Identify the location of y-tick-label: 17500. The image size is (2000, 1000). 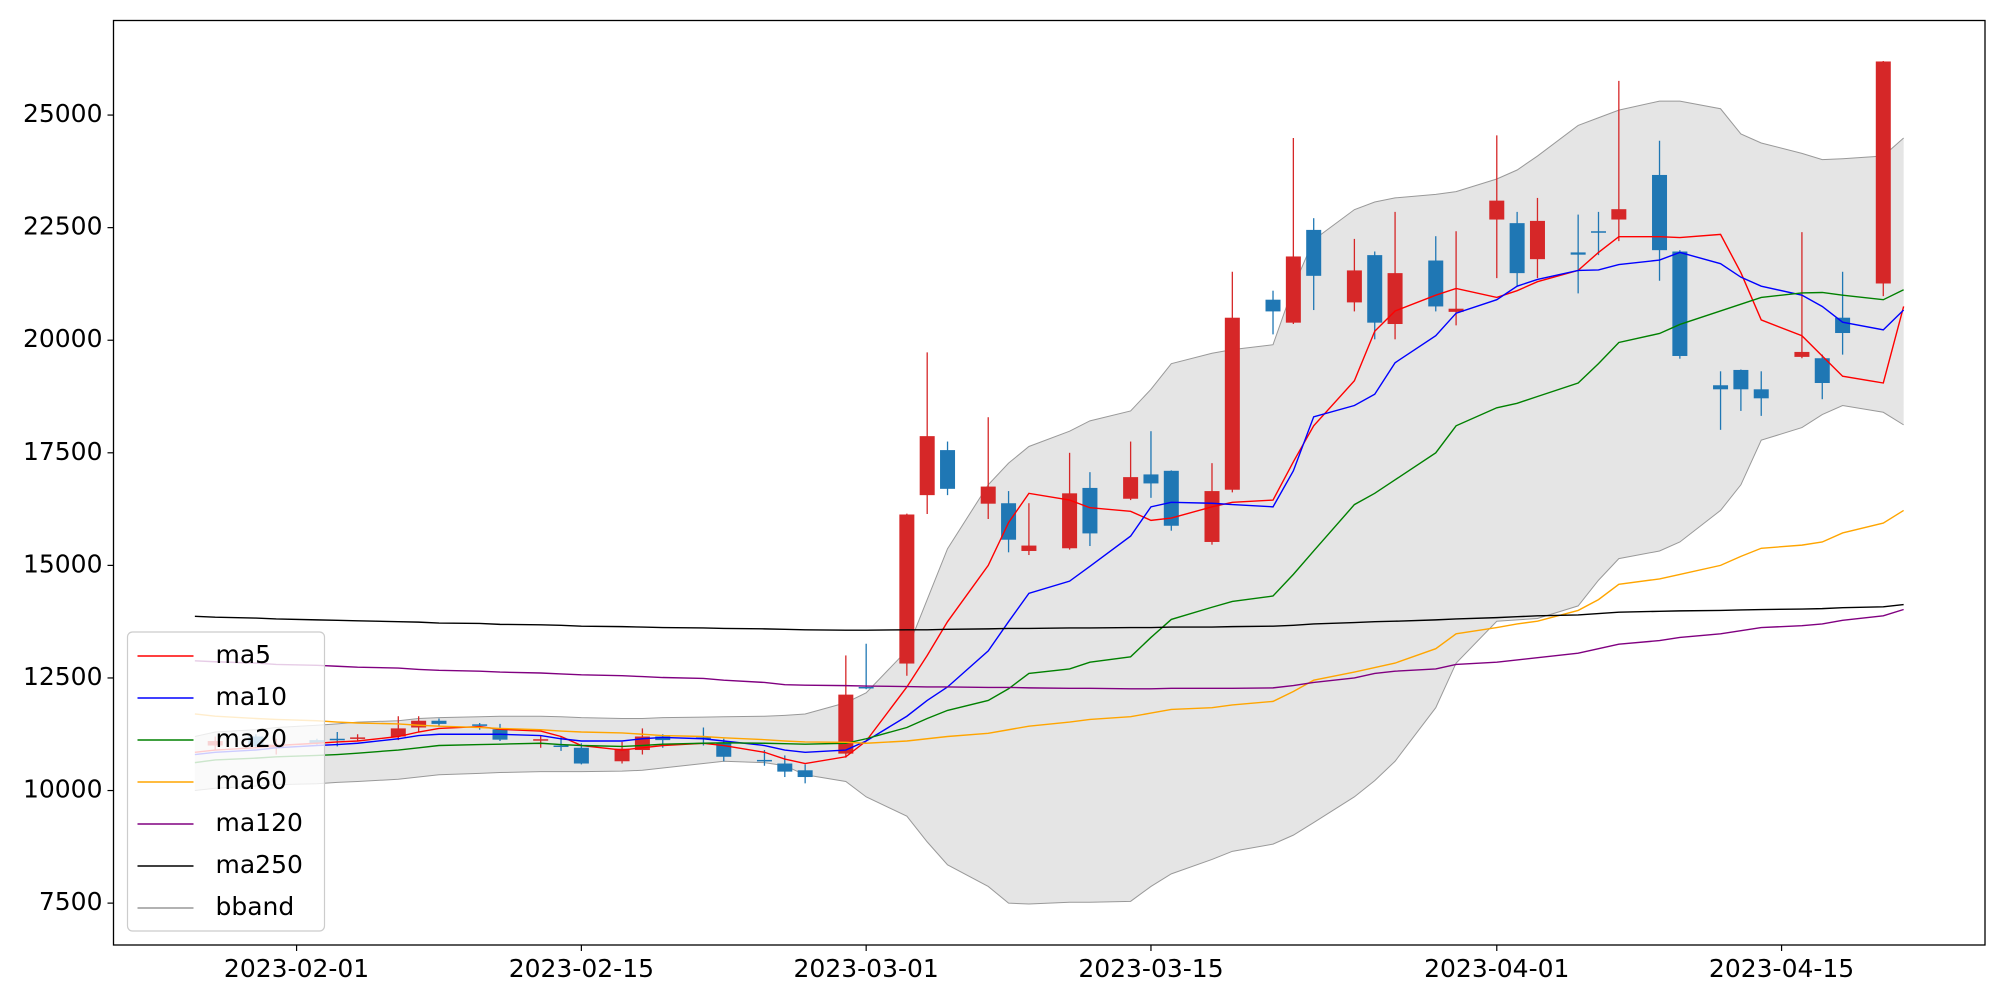
(63, 451).